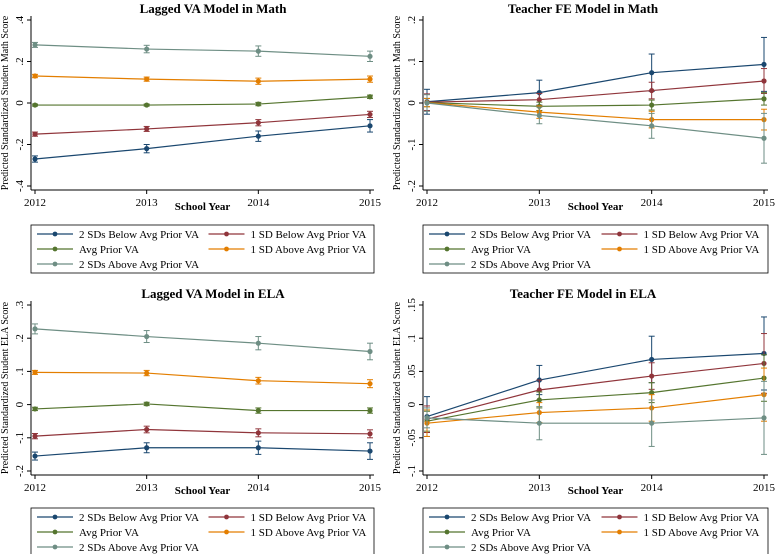  I want to click on y-tick-label: .2, so click(20, 61).